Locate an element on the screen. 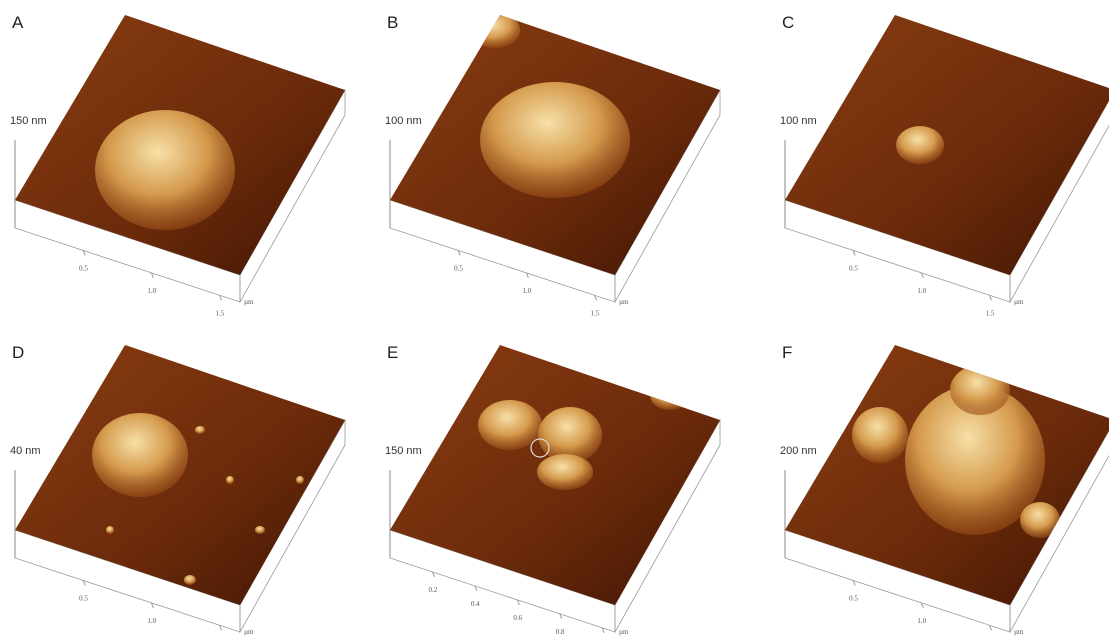  panel-label: C is located at coordinates (788, 22).